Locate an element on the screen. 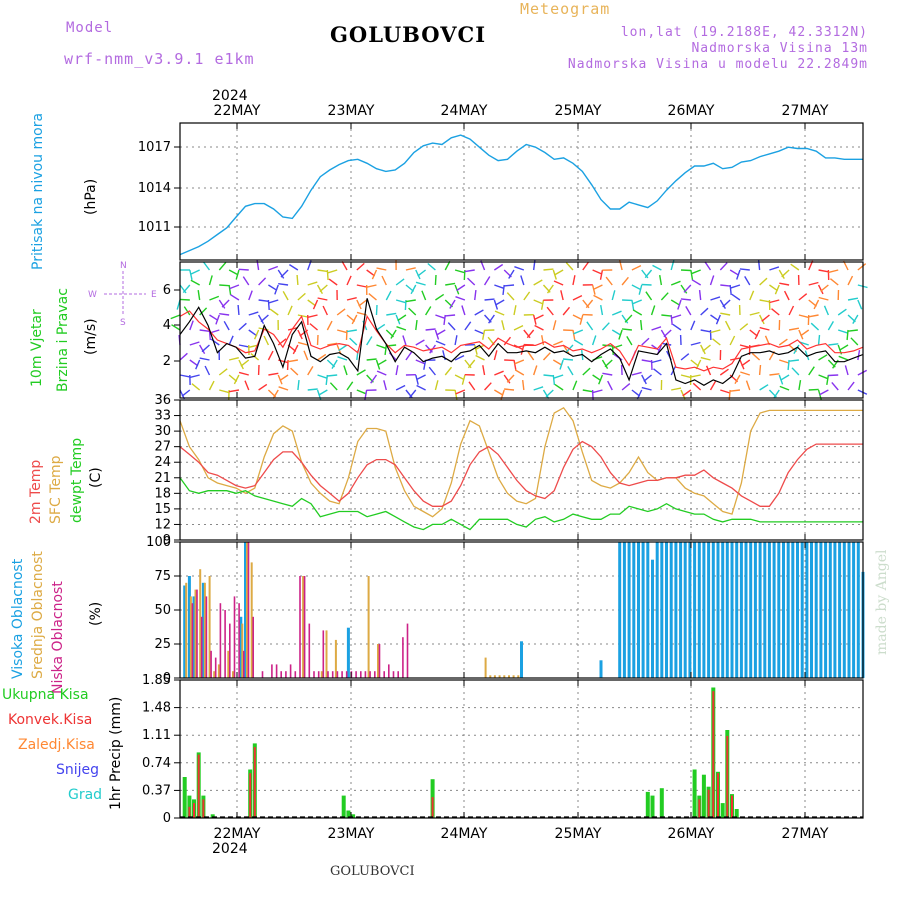 The height and width of the screenshot is (900, 900). ytick-label-2-4: 21 is located at coordinates (162, 478).